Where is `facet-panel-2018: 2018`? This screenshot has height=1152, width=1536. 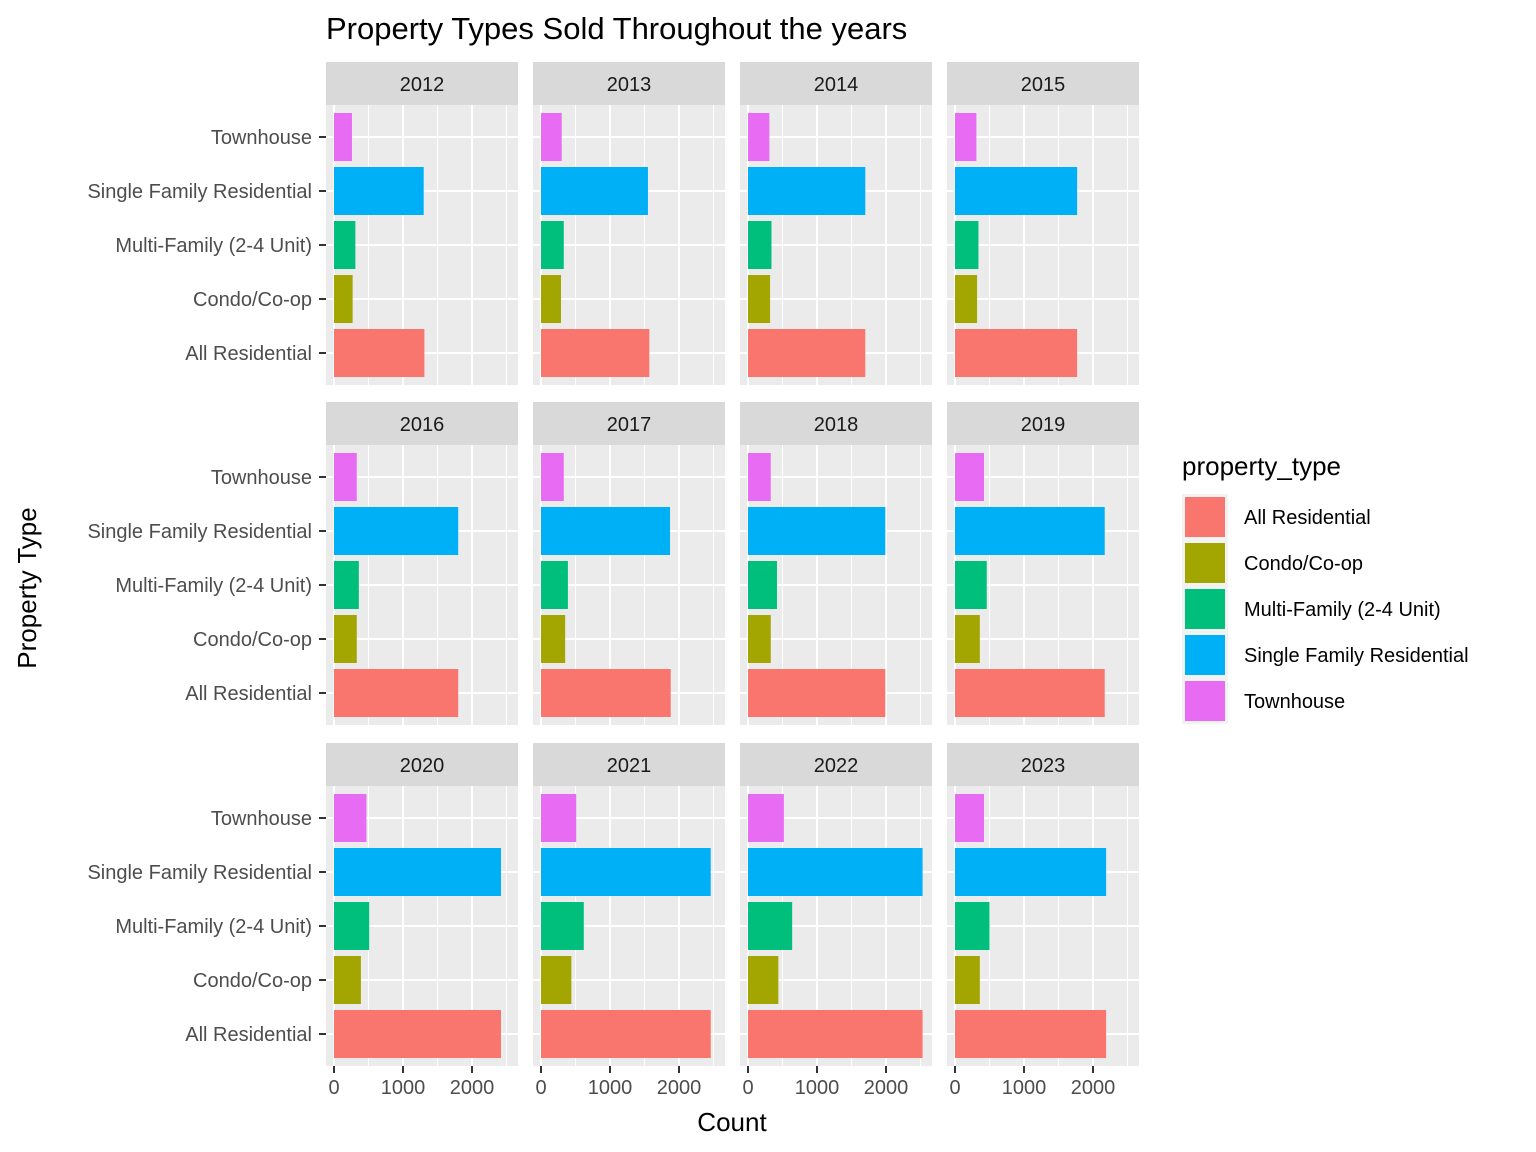 facet-panel-2018: 2018 is located at coordinates (836, 563).